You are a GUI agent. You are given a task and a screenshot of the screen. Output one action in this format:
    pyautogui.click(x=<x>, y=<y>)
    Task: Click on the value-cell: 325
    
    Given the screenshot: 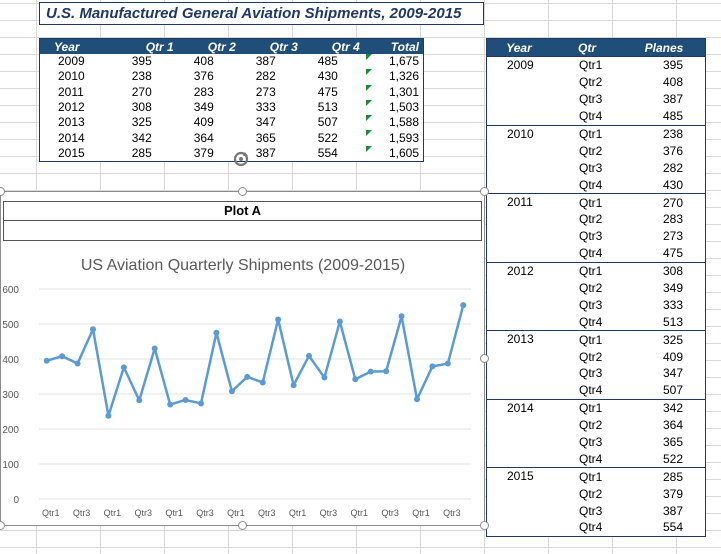 What is the action you would take?
    pyautogui.click(x=141, y=122)
    